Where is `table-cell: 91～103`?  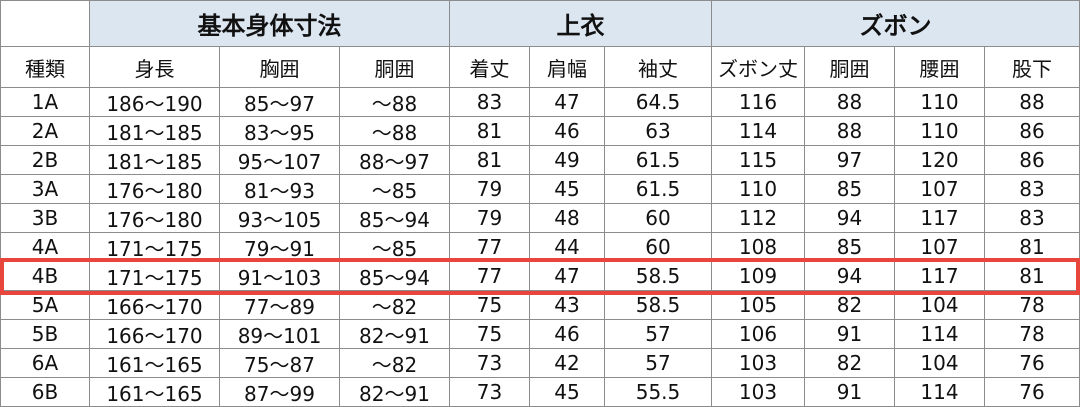 table-cell: 91～103 is located at coordinates (280, 276).